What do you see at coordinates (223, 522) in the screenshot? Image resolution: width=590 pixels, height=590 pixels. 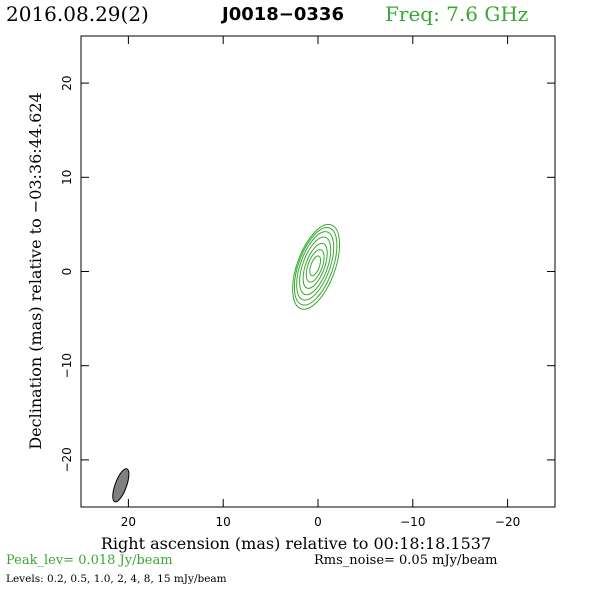 I see `x-tick-label: 10` at bounding box center [223, 522].